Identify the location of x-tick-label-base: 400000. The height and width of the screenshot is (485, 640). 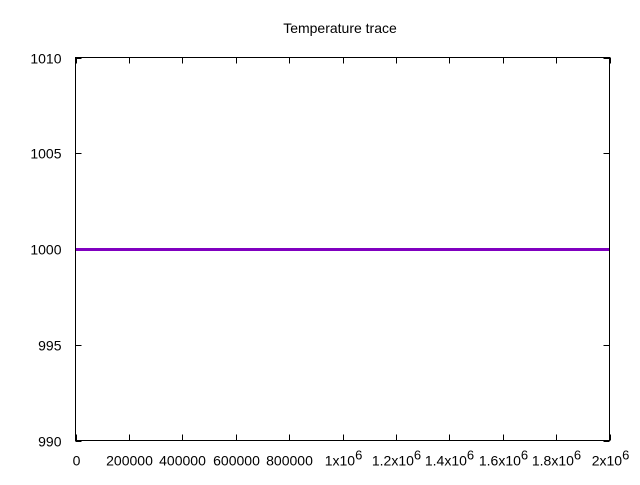
(182, 461).